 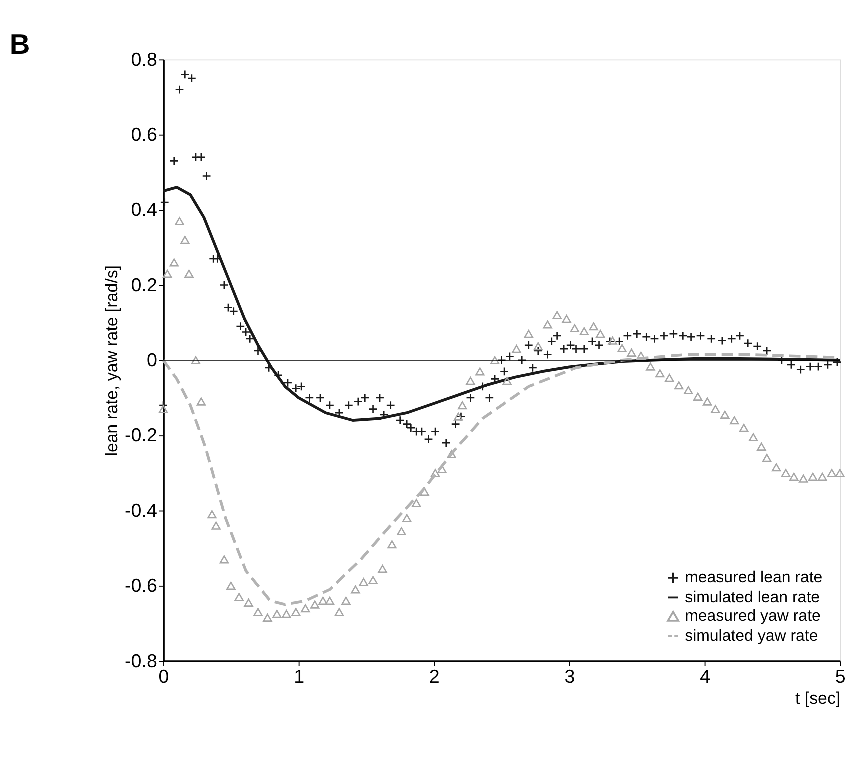 What do you see at coordinates (112, 361) in the screenshot?
I see `y-axis-title: lean rate, yaw rate [rad/s]` at bounding box center [112, 361].